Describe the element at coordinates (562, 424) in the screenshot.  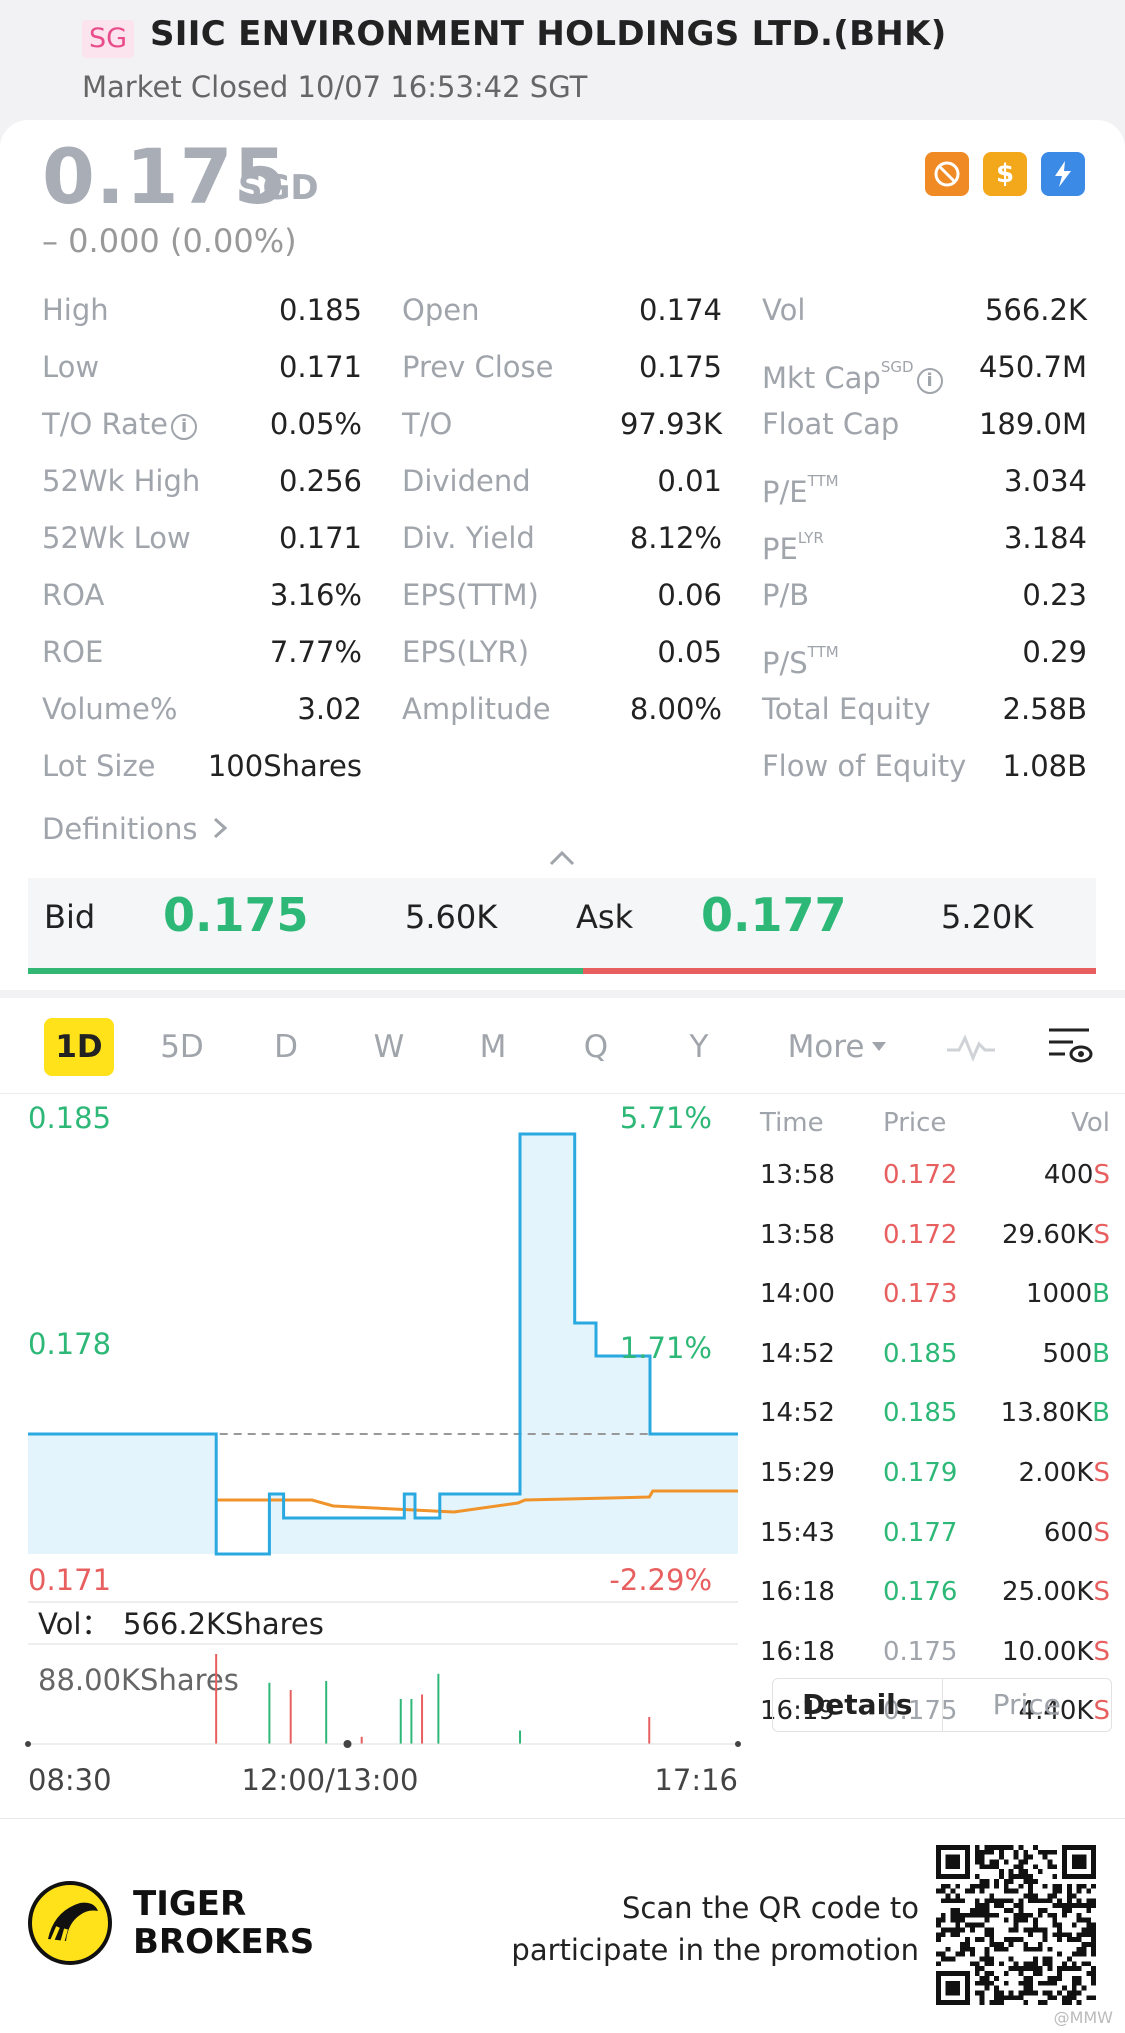
I see `stat-to: T/O 97.93K` at that location.